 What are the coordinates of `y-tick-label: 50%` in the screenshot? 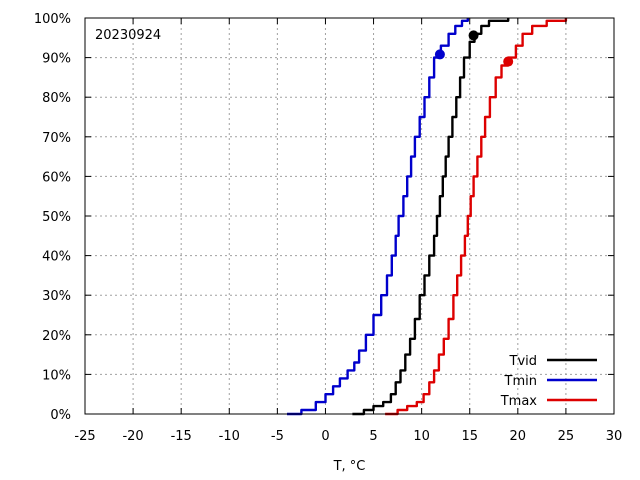 It's located at (56, 217).